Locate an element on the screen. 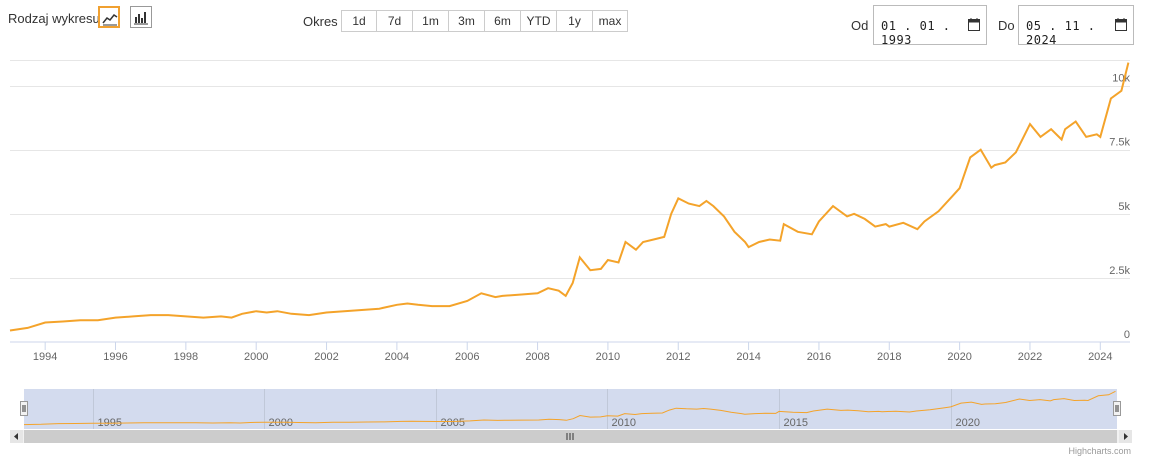  navigator-grid: 1995 2000 2005 2010 2015 2020 is located at coordinates (536, 409).